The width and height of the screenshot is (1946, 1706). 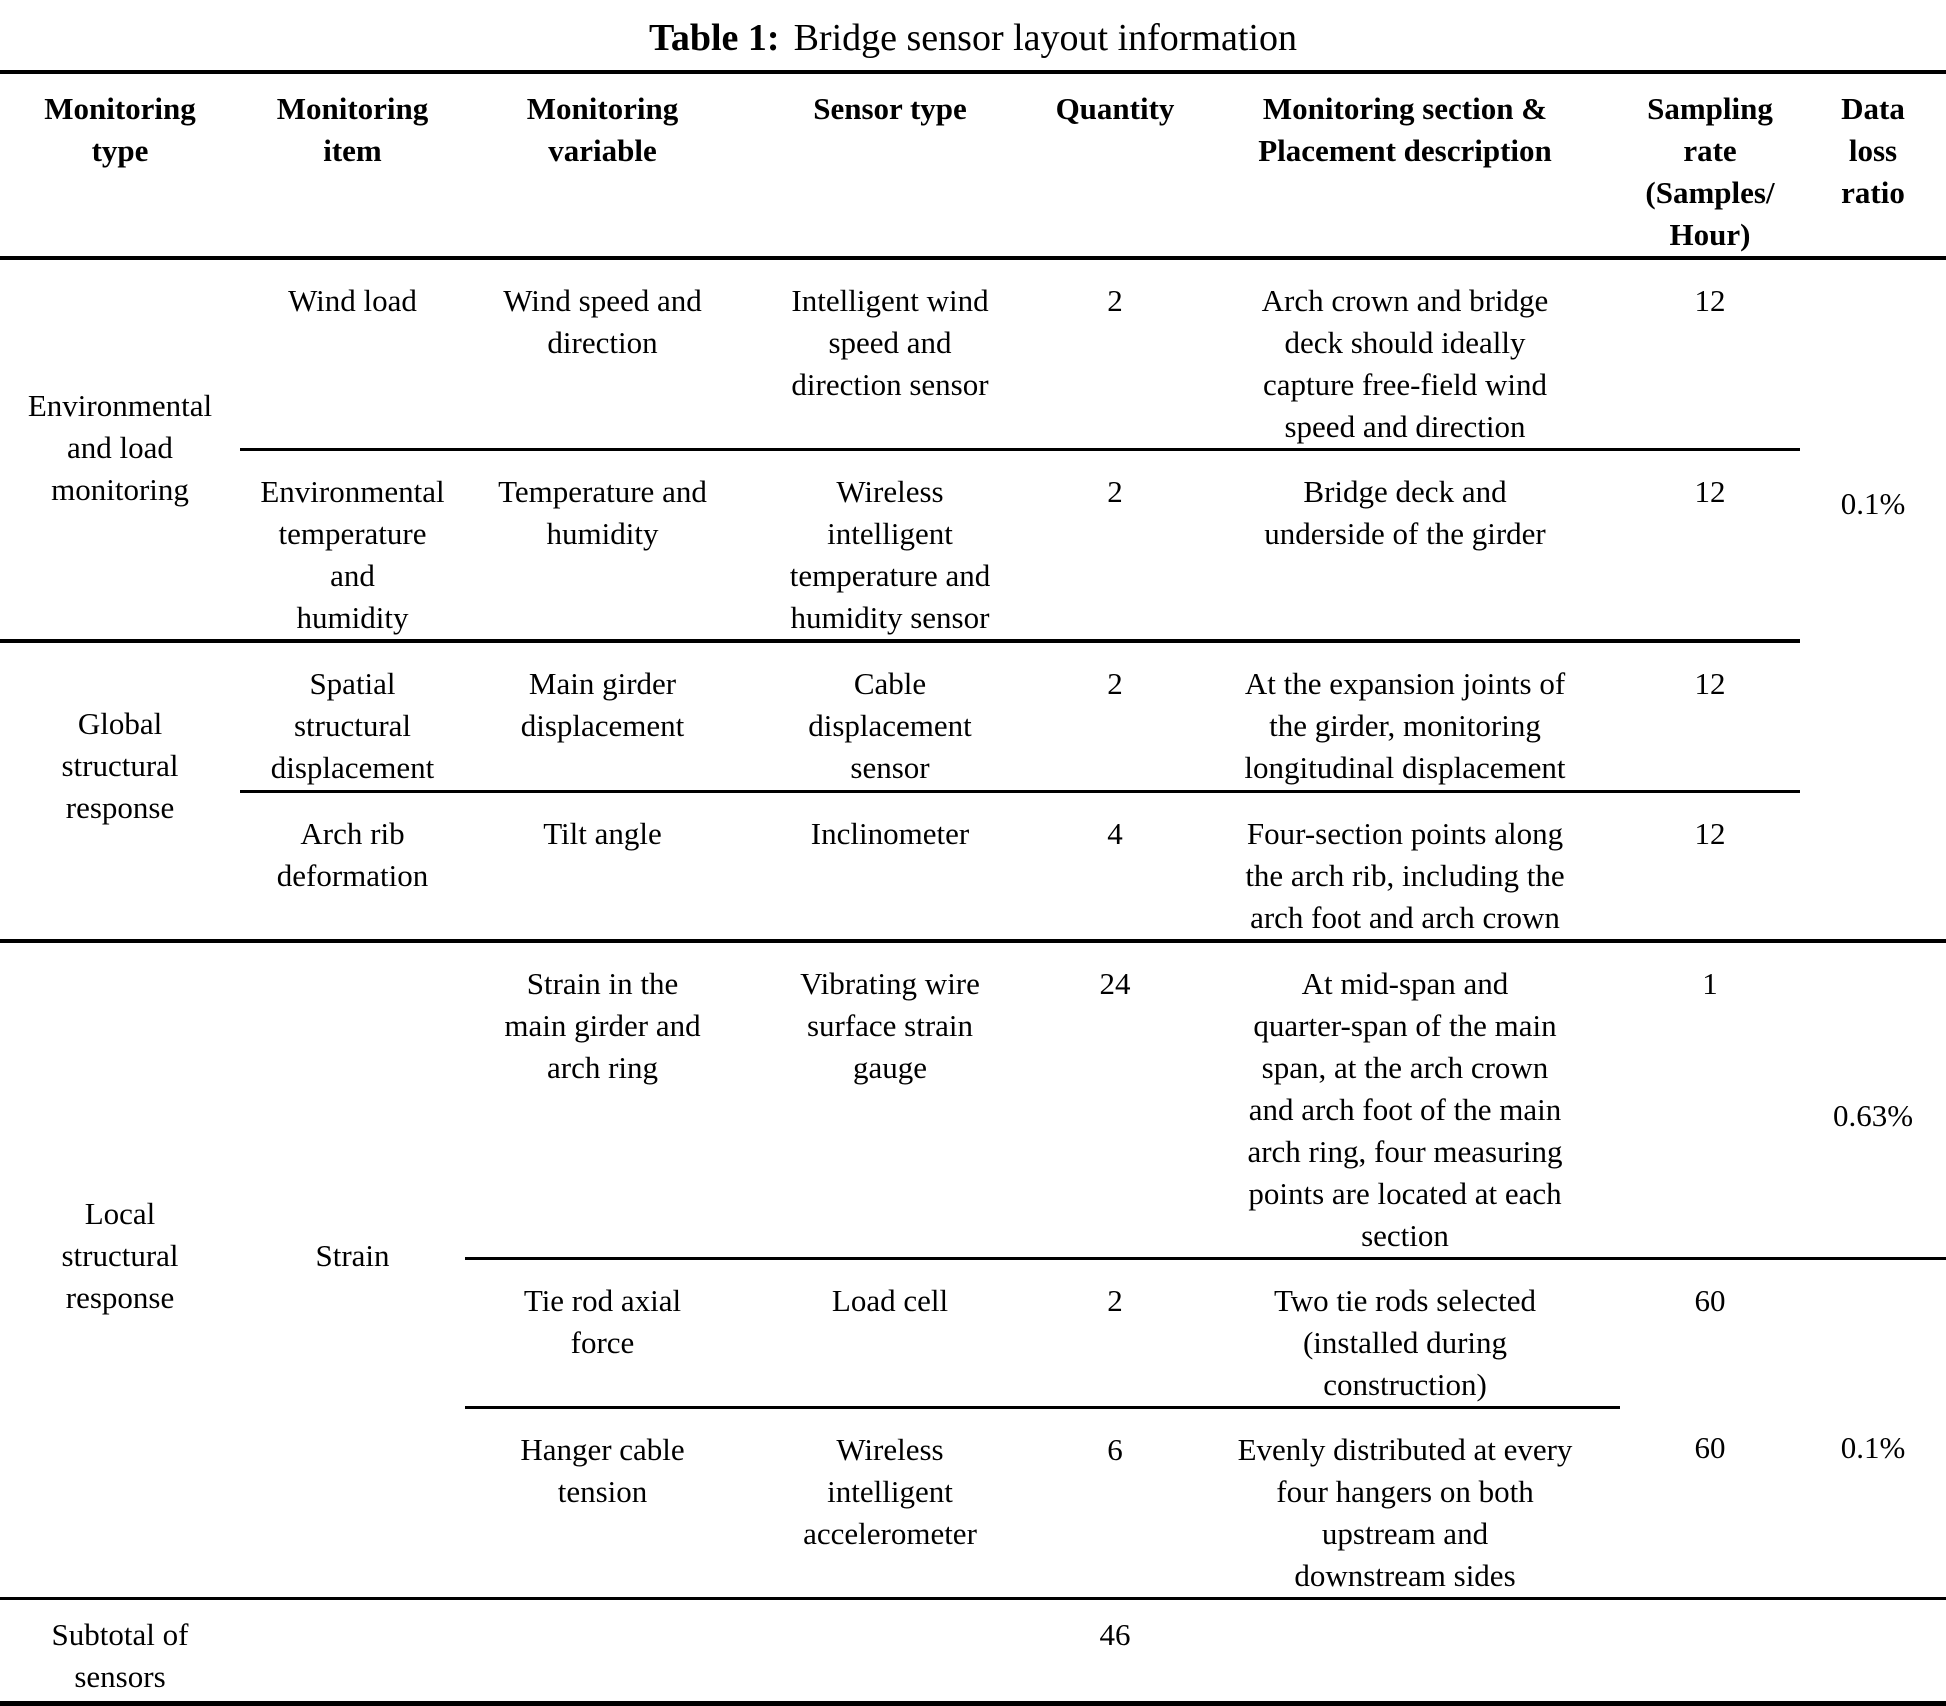 What do you see at coordinates (120, 166) in the screenshot?
I see `col-header-monitoring-type: Monitoring type` at bounding box center [120, 166].